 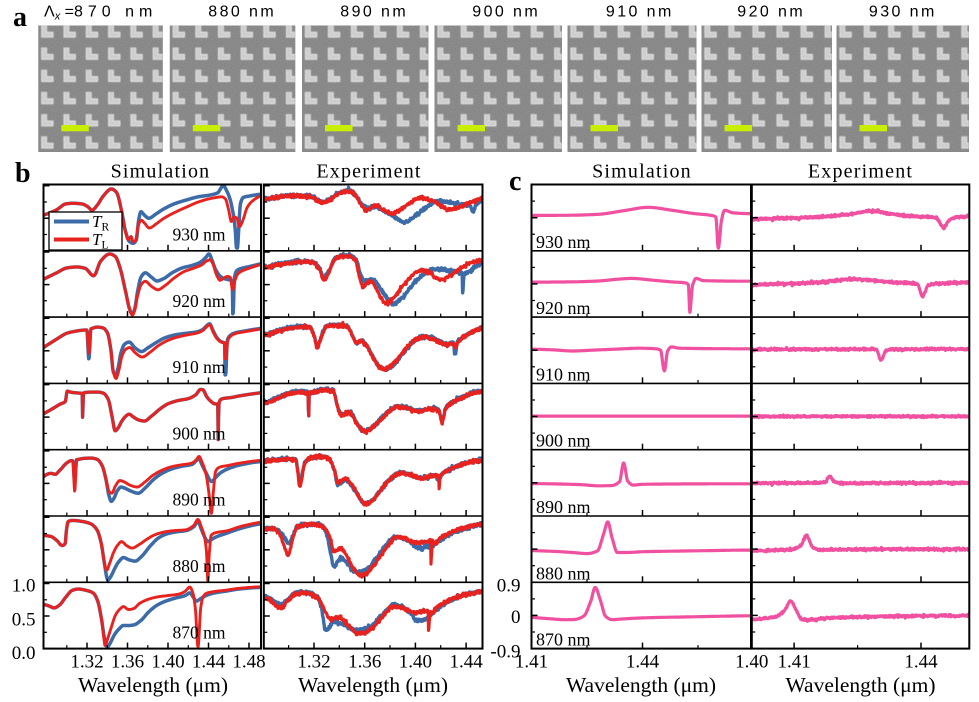 What do you see at coordinates (516, 617) in the screenshot?
I see `svg-text: 0` at bounding box center [516, 617].